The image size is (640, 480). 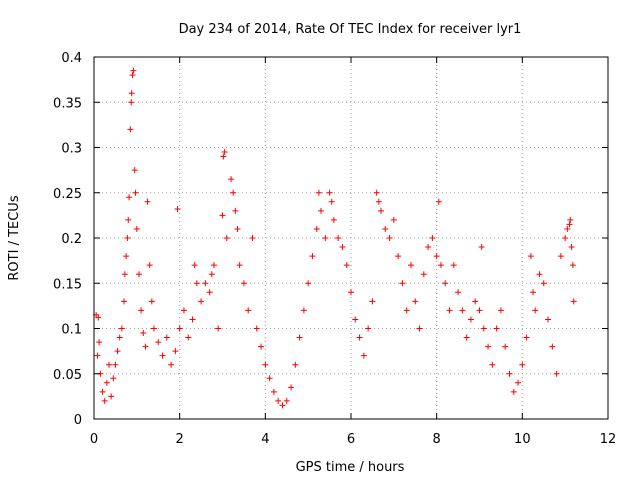 I want to click on y-tick-label: 0.35, so click(x=67, y=103).